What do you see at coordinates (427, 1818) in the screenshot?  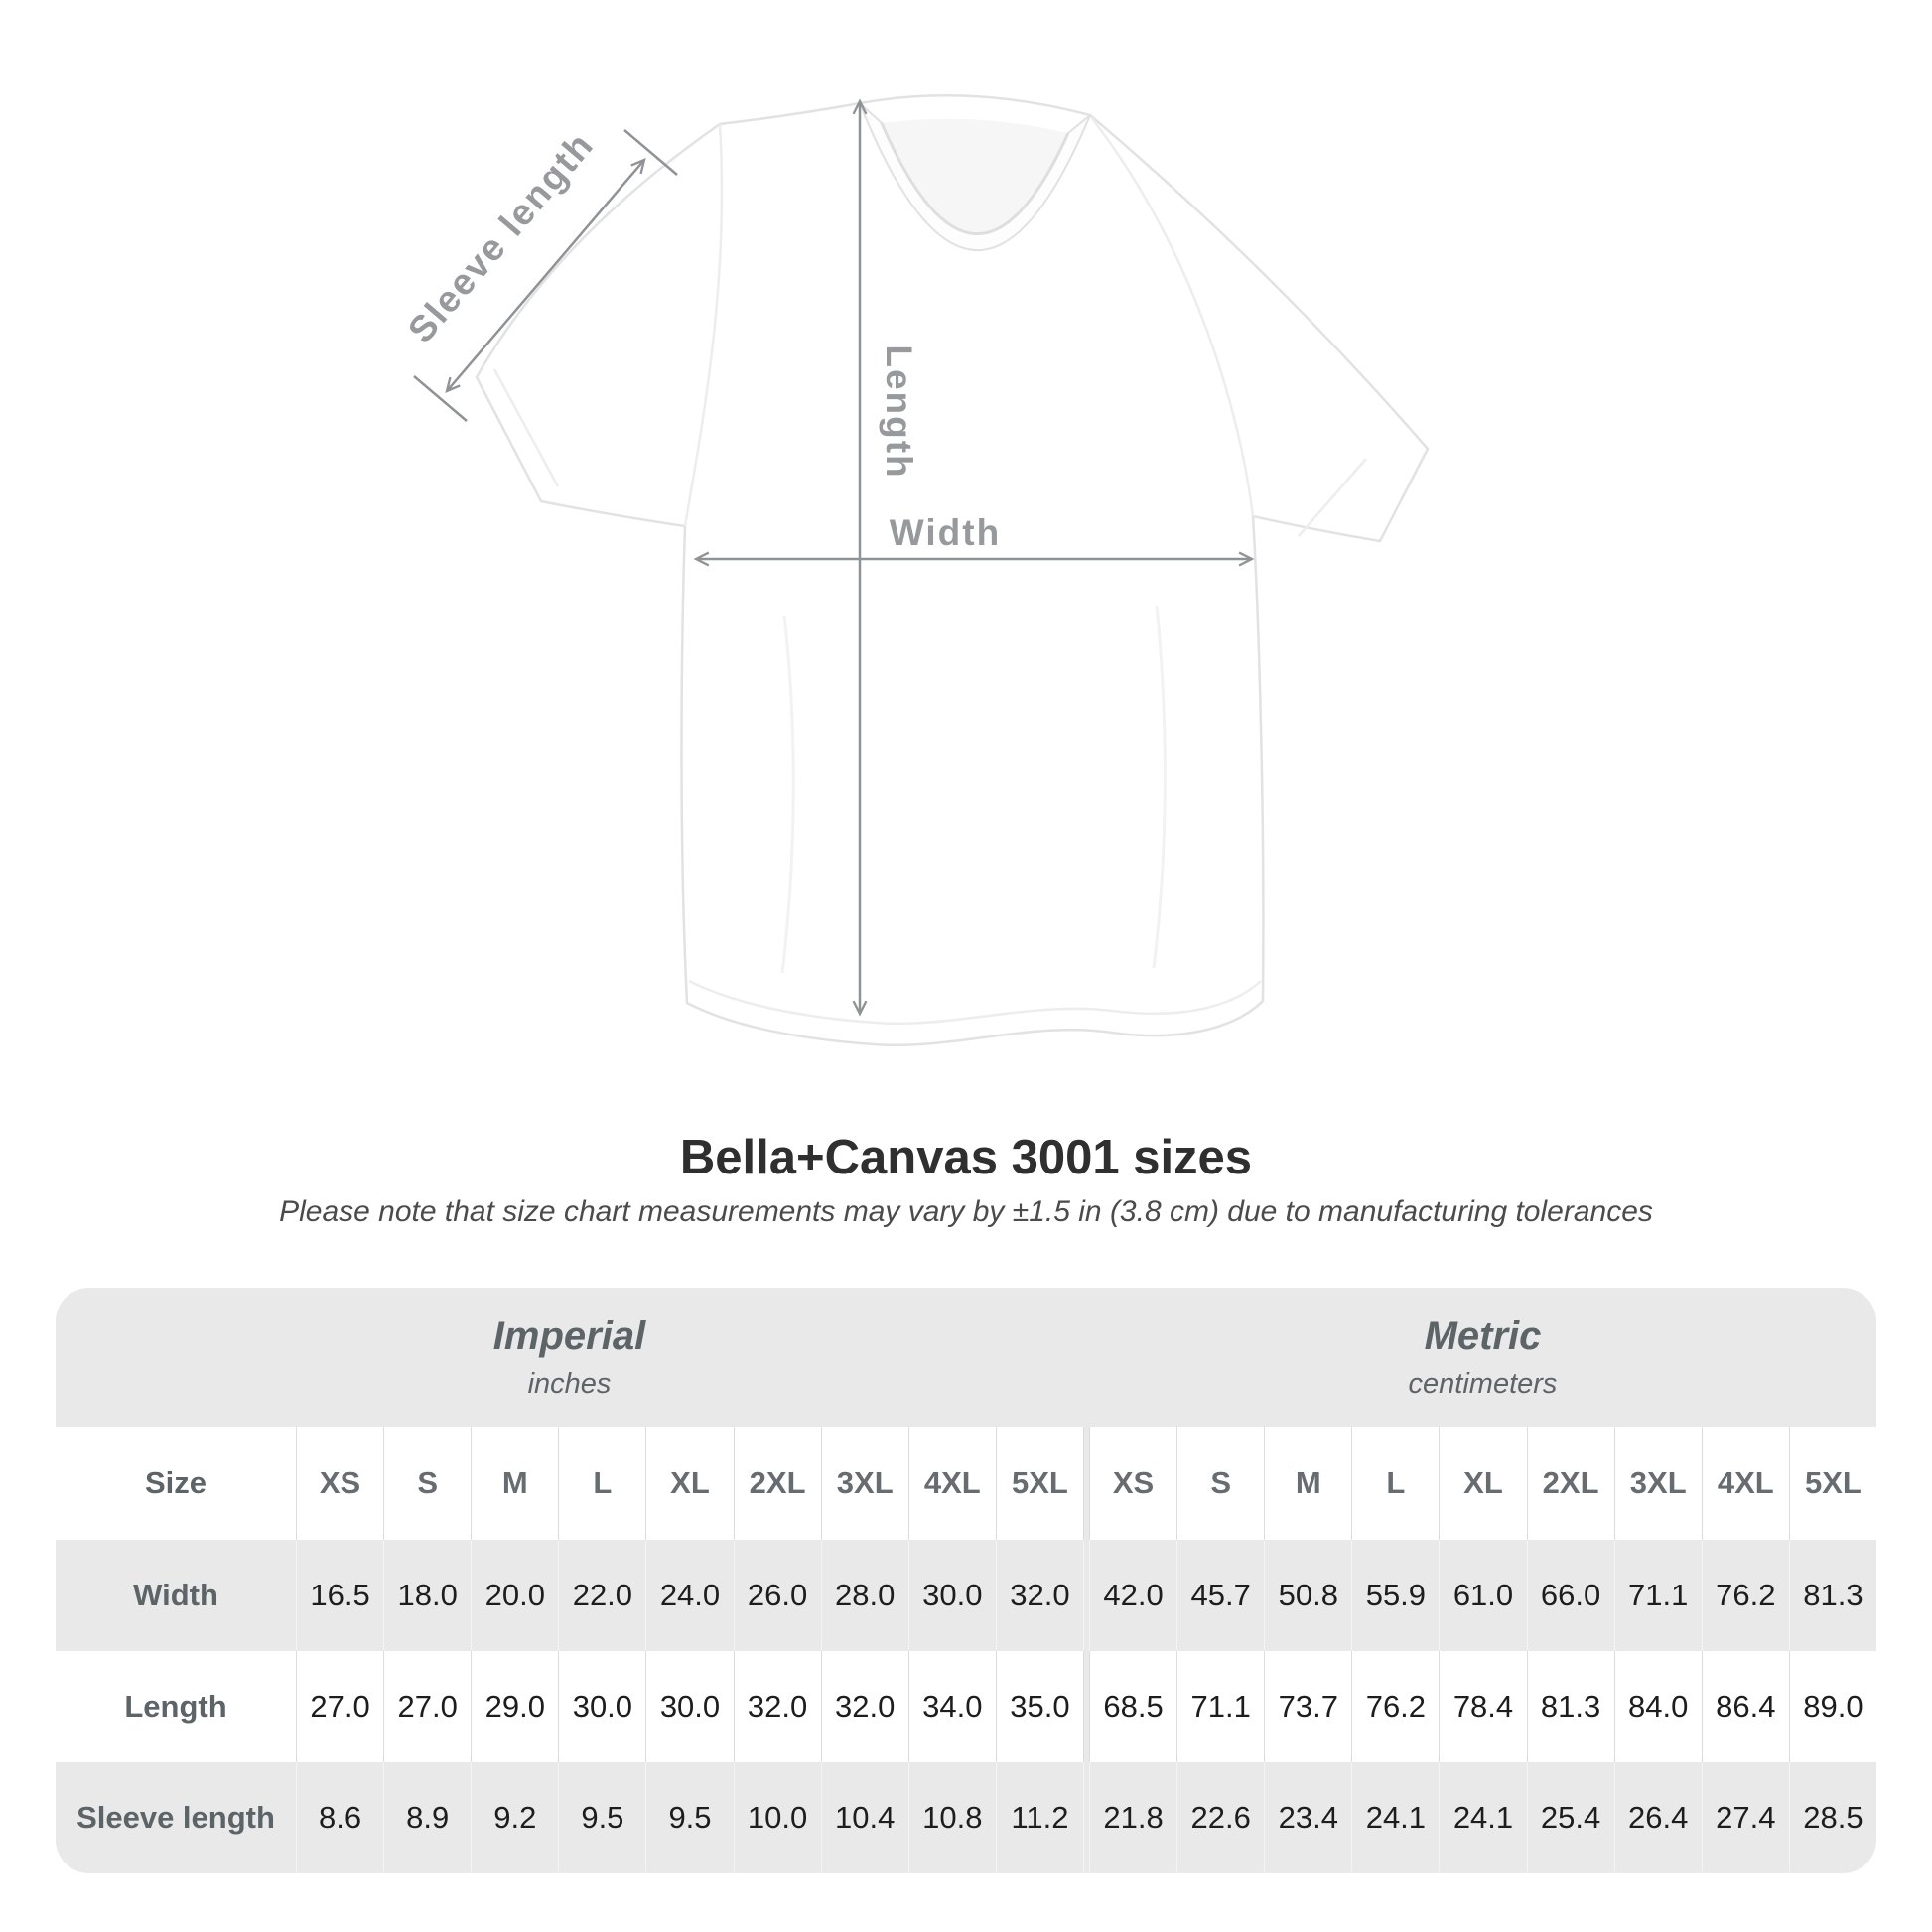 I see `value-cell: 8.9` at bounding box center [427, 1818].